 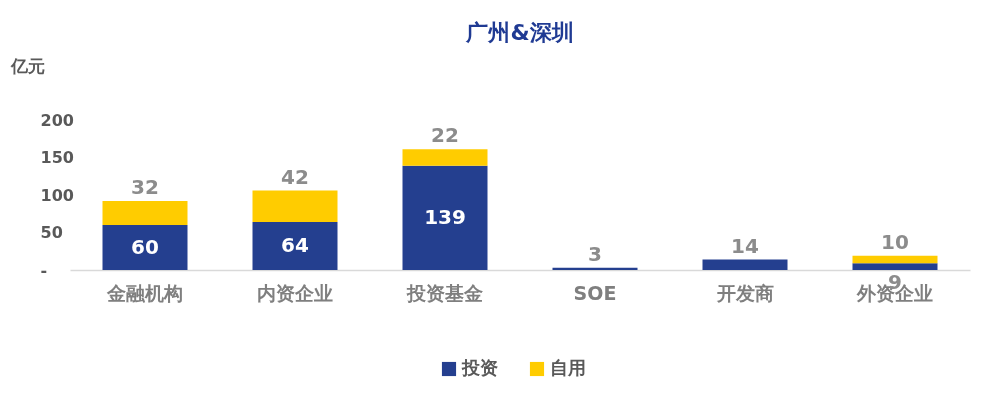 I want to click on data-label: 64, so click(x=295, y=245).